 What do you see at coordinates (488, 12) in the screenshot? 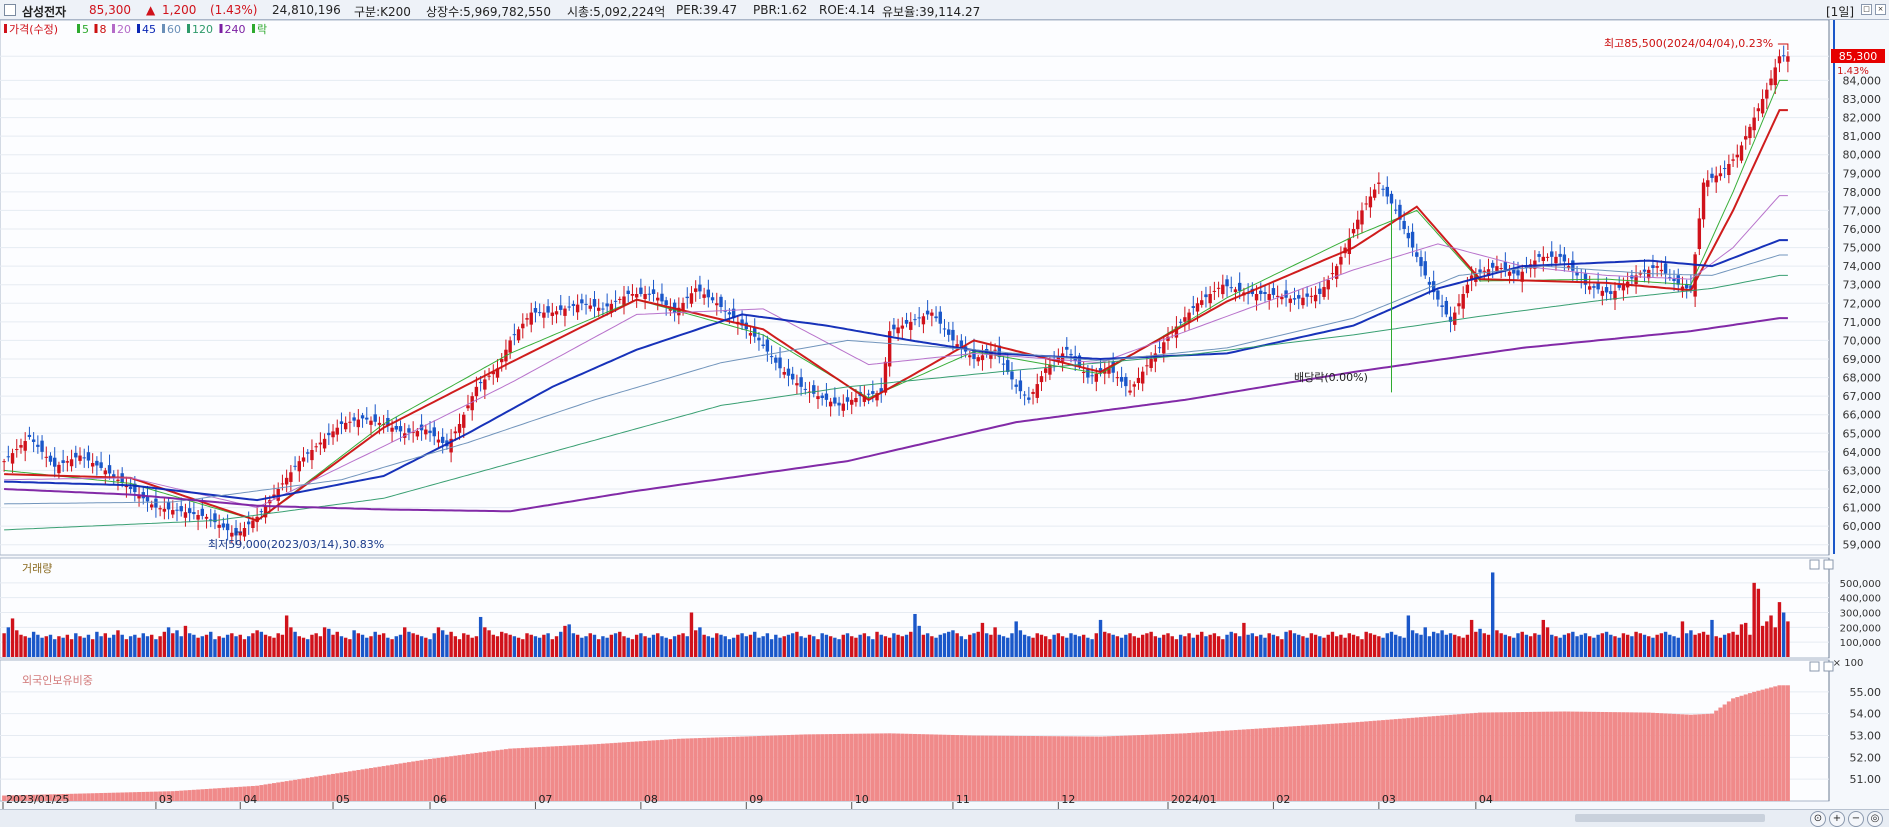
I see `listed-shares: 상장수:5,969,782,550` at bounding box center [488, 12].